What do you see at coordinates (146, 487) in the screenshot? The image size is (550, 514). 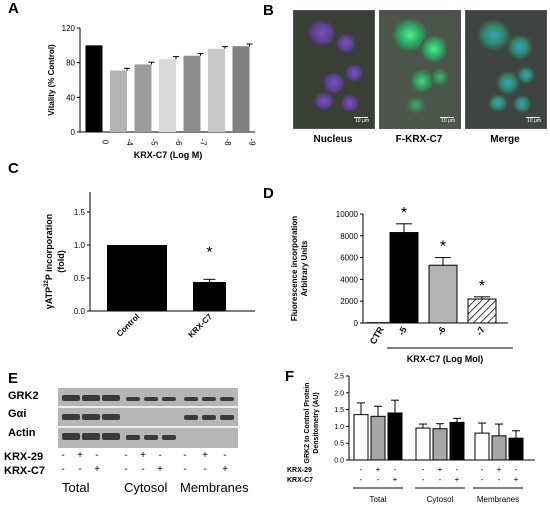 I see `group-label-cytosol: Cytosol` at bounding box center [146, 487].